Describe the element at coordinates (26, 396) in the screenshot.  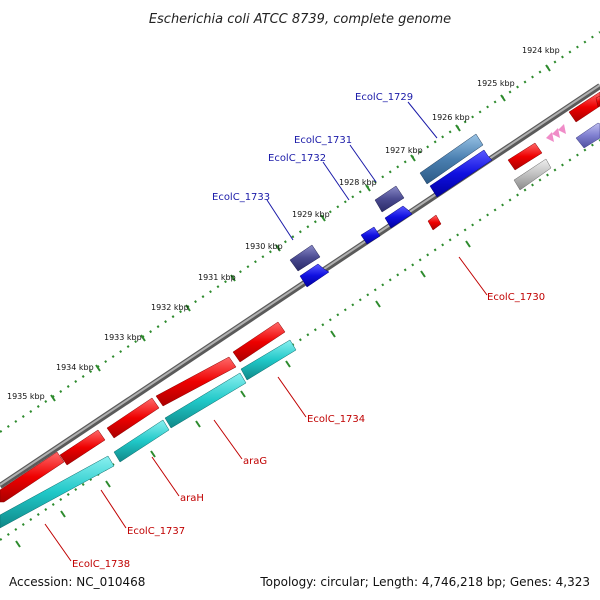
I see `kbp-label: 1935 kbp` at that location.